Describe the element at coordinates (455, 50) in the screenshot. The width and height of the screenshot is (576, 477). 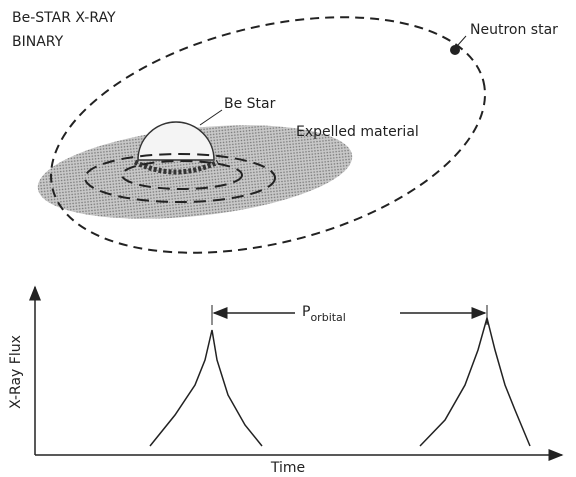
I see `neutron-star` at that location.